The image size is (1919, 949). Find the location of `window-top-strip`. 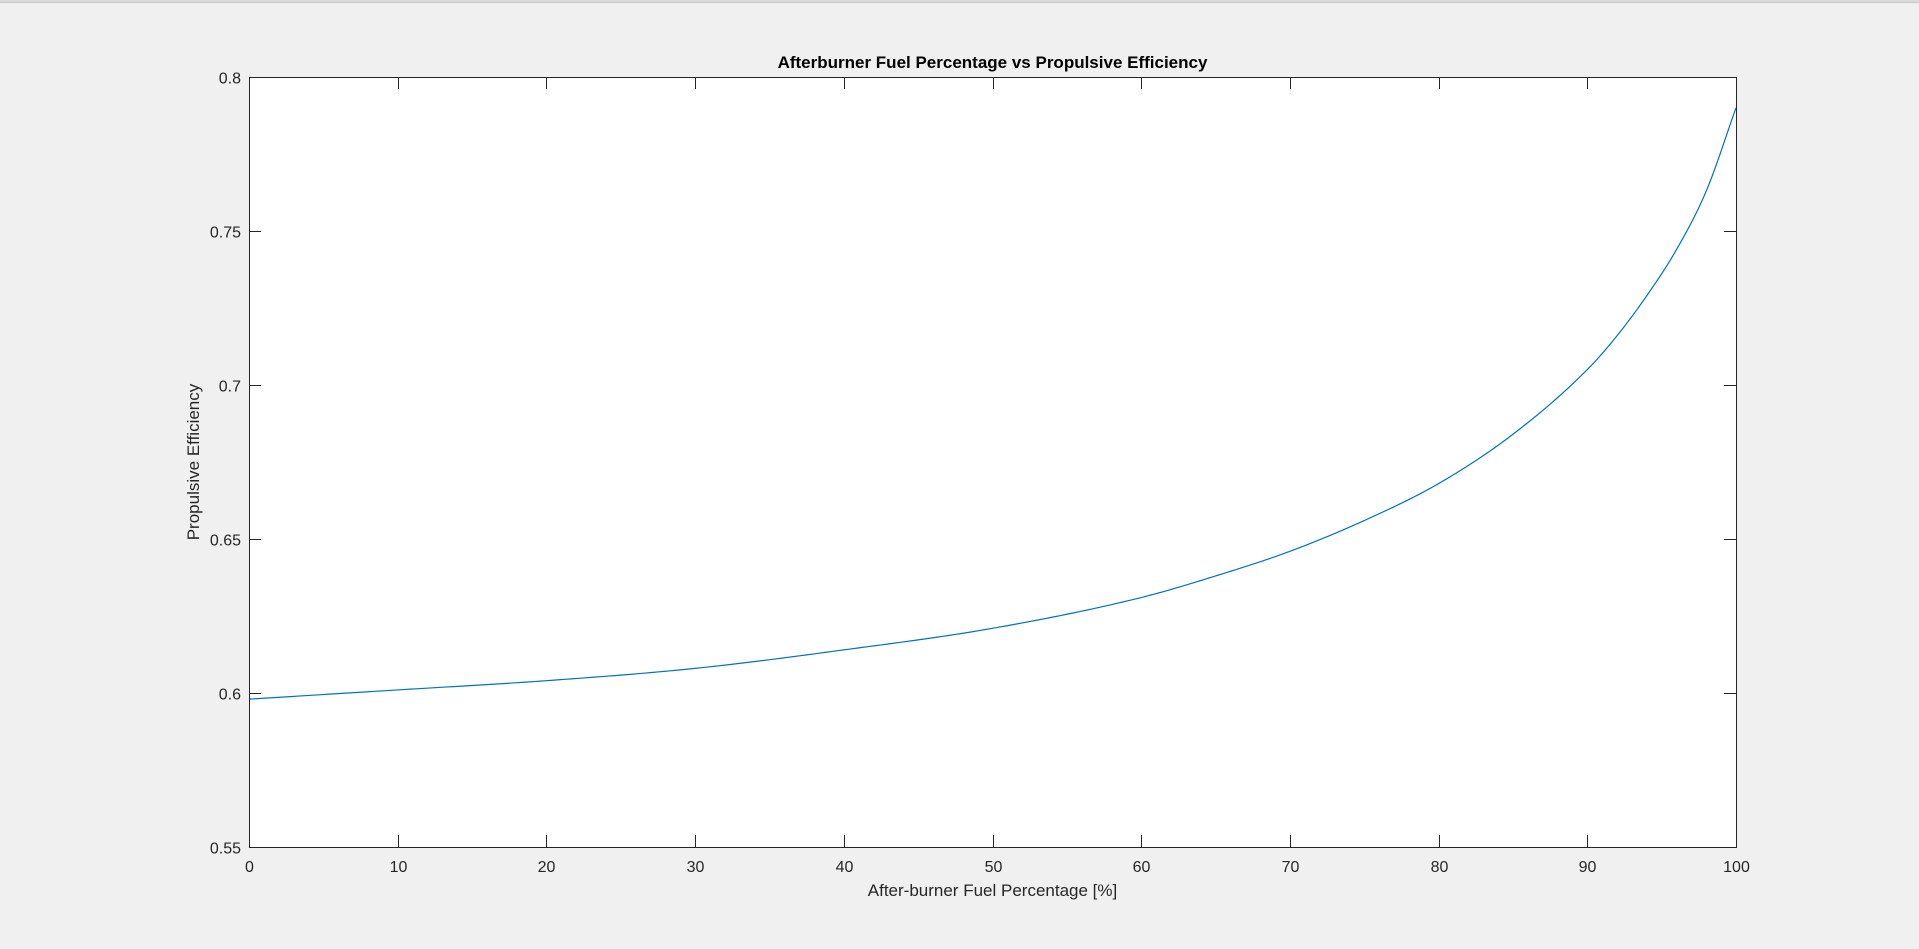

window-top-strip is located at coordinates (959, 1).